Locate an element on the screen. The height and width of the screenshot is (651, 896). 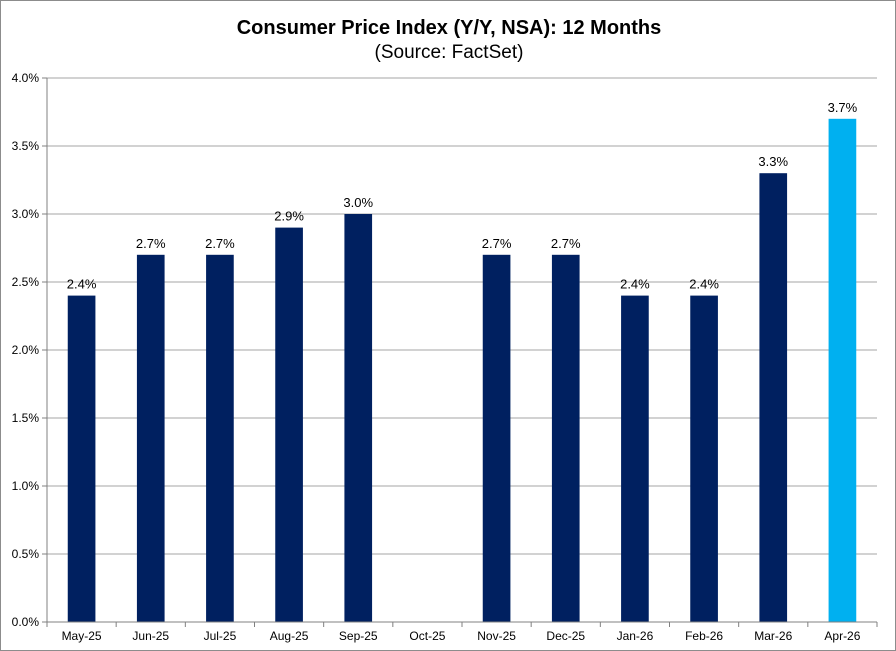
x-tick-label: Apr-26 is located at coordinates (842, 636).